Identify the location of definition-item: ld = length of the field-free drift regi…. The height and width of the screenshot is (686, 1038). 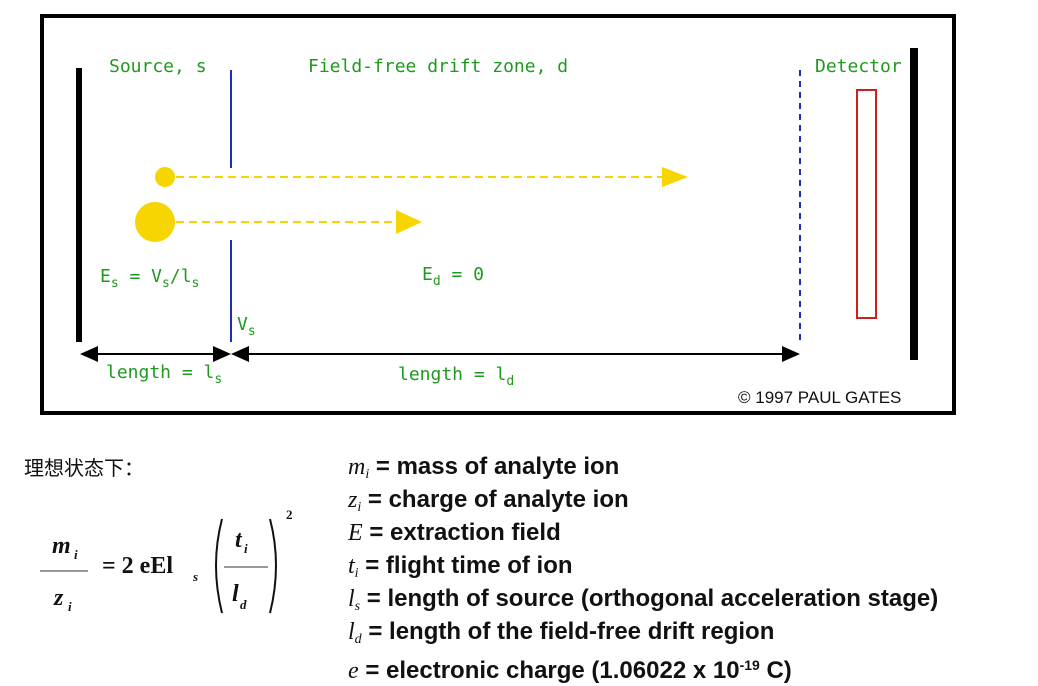
(561, 632).